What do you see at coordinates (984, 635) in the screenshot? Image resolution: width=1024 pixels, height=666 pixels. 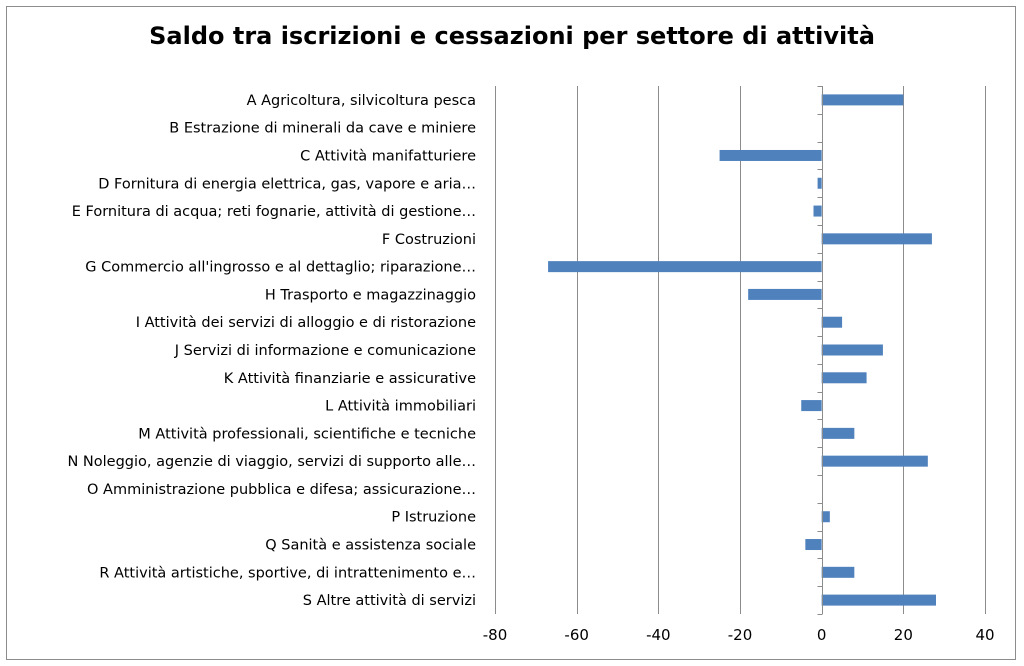 I see `x-tick-label: 40` at bounding box center [984, 635].